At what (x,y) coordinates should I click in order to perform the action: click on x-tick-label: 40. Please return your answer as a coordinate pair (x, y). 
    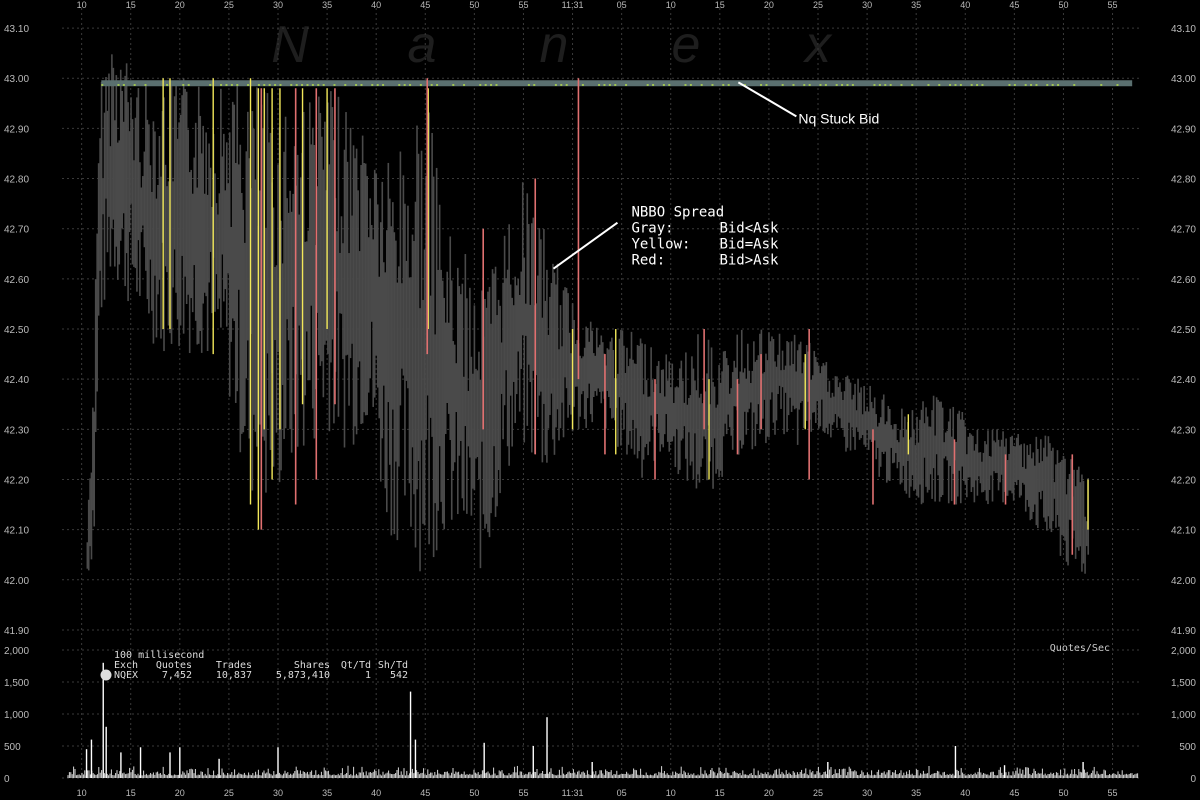
    Looking at the image, I should click on (965, 793).